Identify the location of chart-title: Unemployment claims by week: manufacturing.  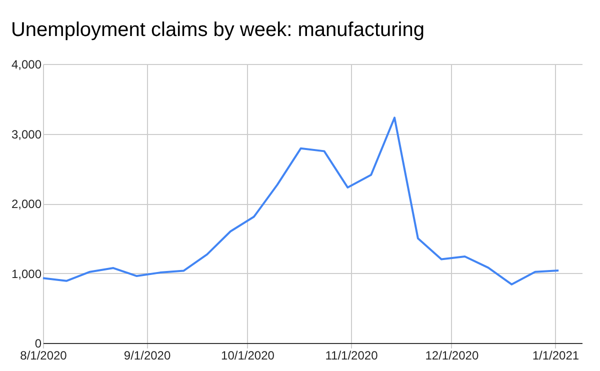
(217, 30).